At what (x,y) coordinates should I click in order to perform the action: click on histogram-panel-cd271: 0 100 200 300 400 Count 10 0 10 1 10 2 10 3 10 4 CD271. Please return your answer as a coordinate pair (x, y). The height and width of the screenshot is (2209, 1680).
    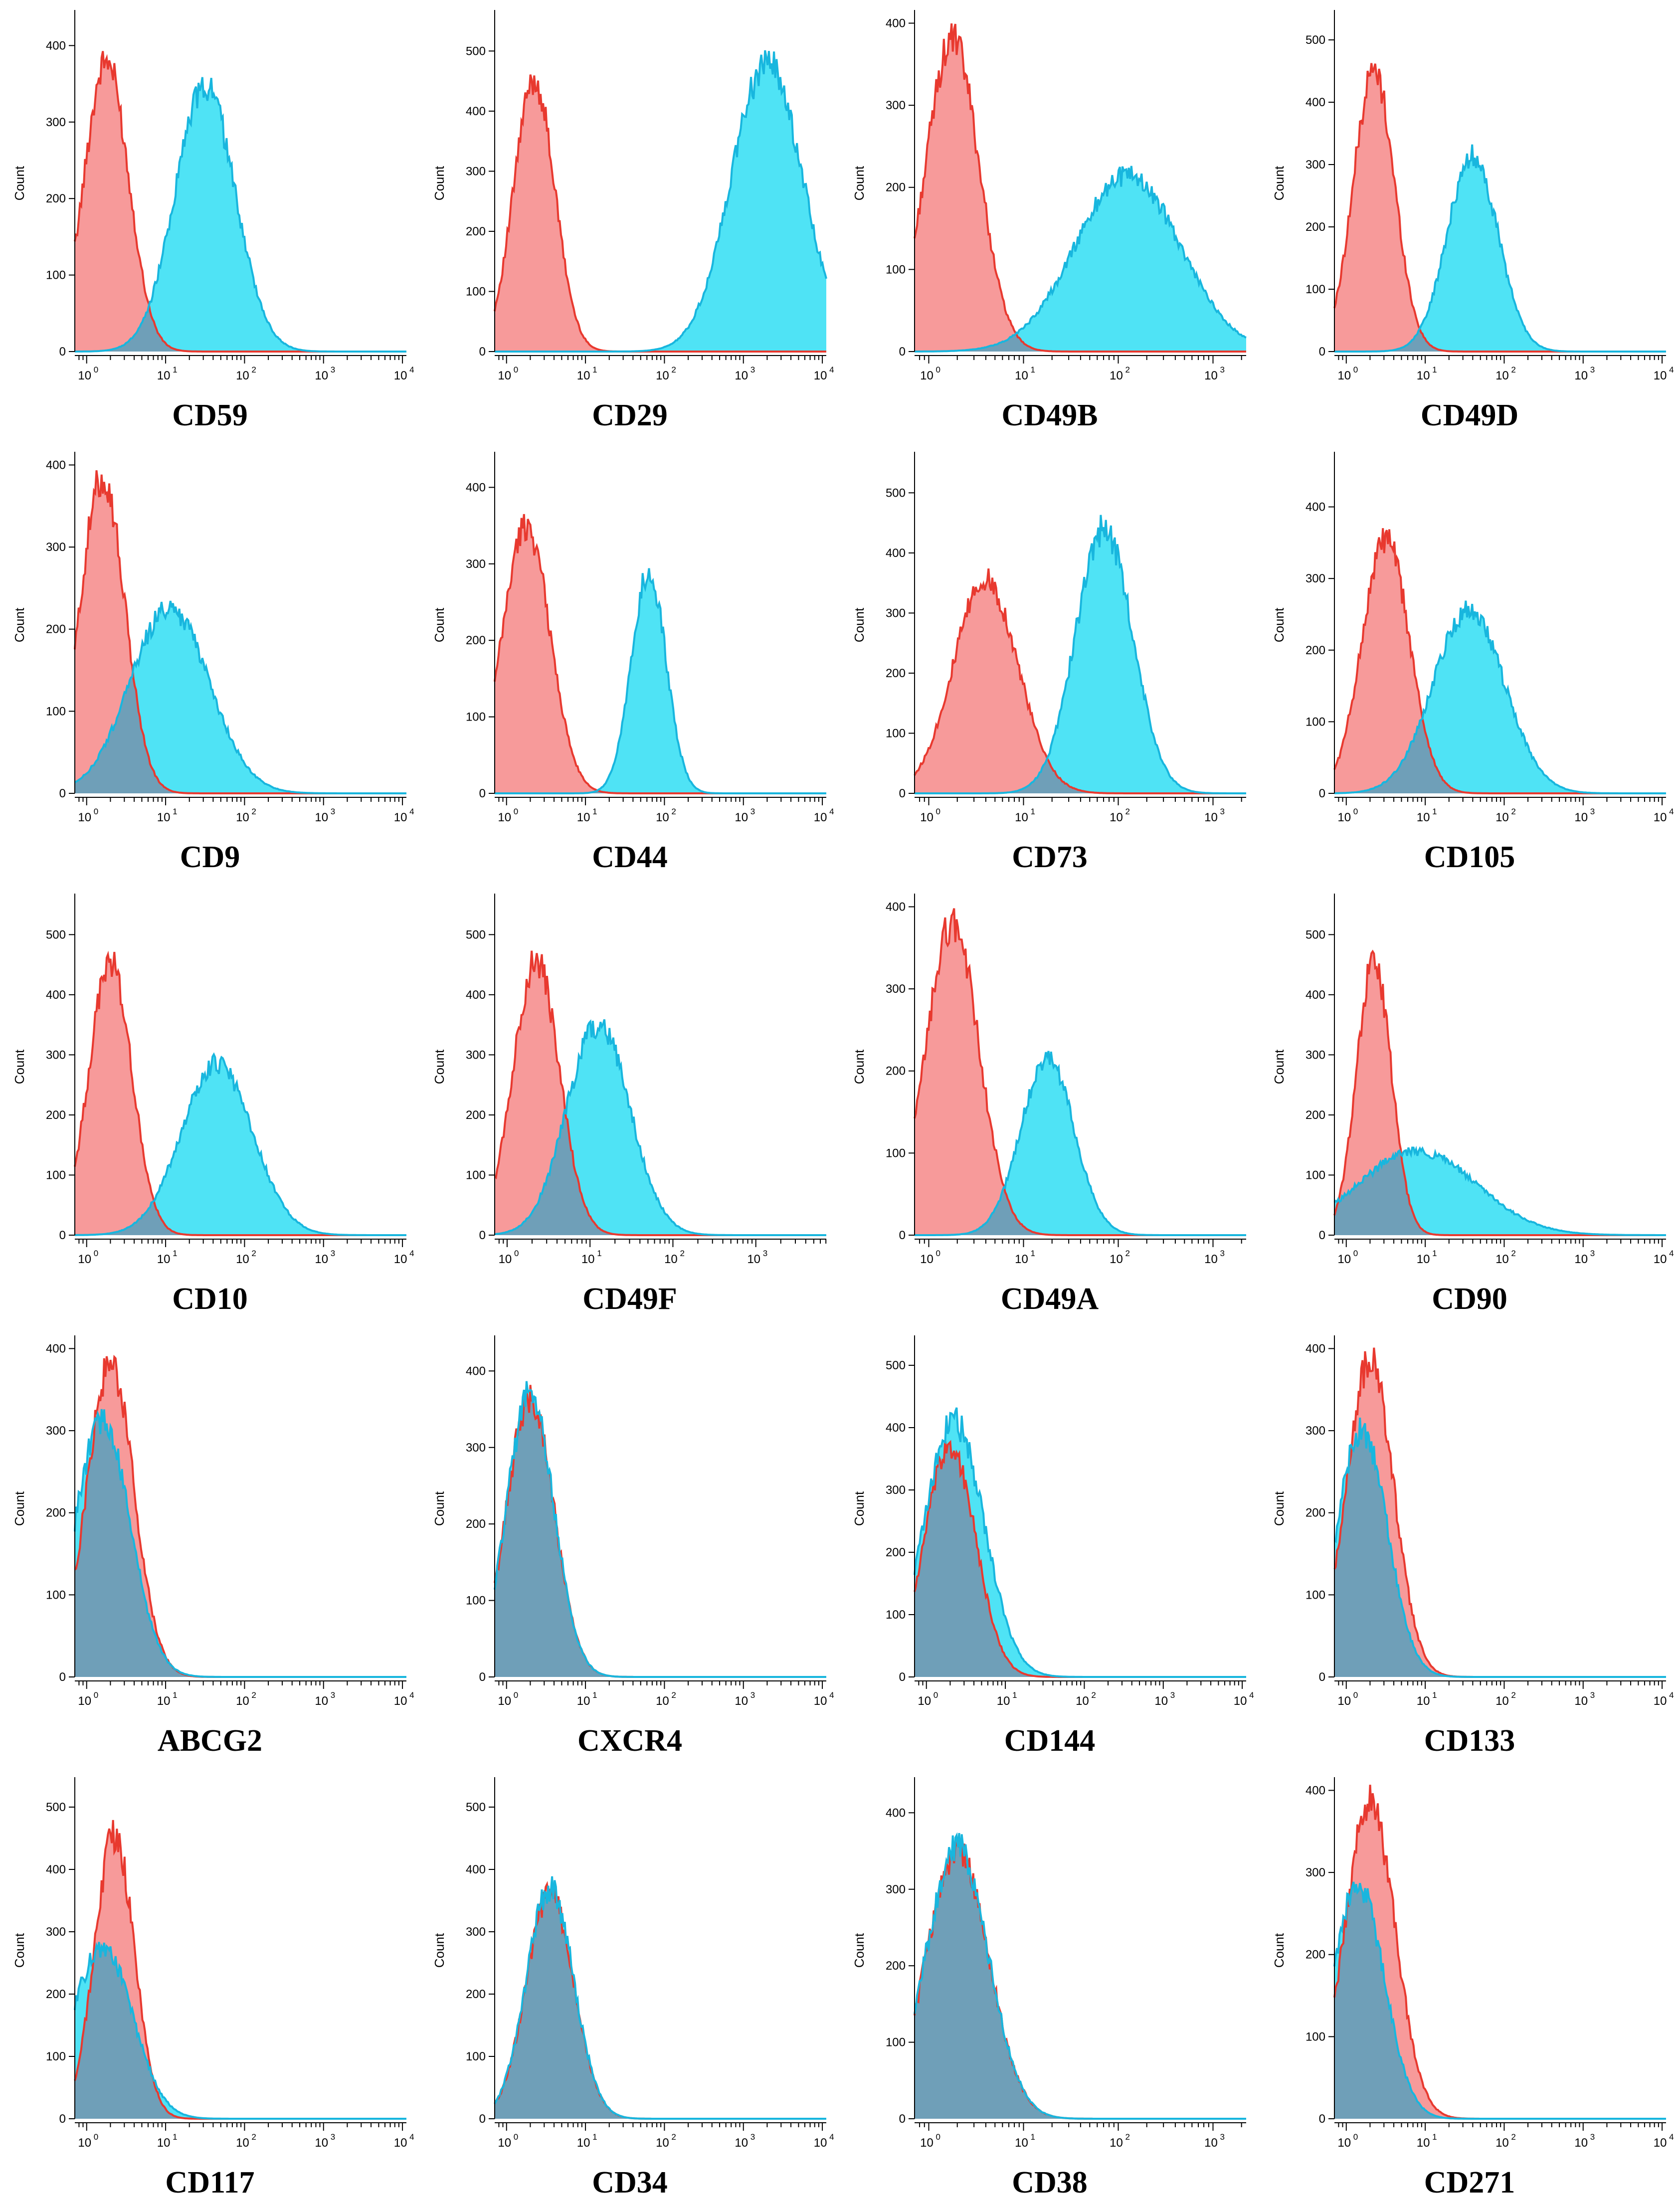
    Looking at the image, I should click on (1470, 1988).